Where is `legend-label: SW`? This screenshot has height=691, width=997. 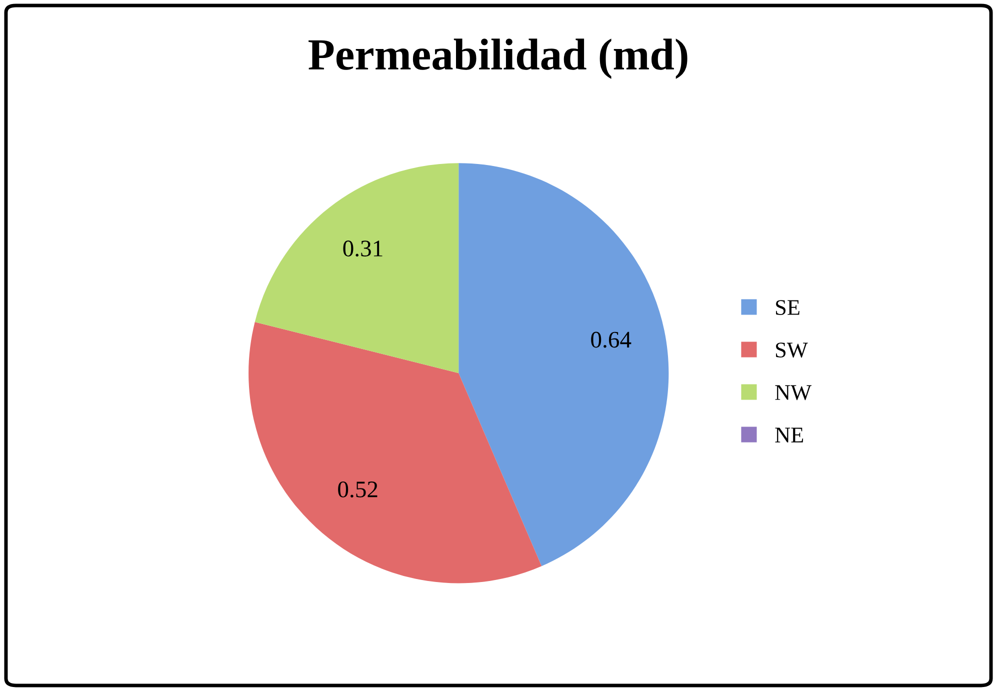
legend-label: SW is located at coordinates (792, 350).